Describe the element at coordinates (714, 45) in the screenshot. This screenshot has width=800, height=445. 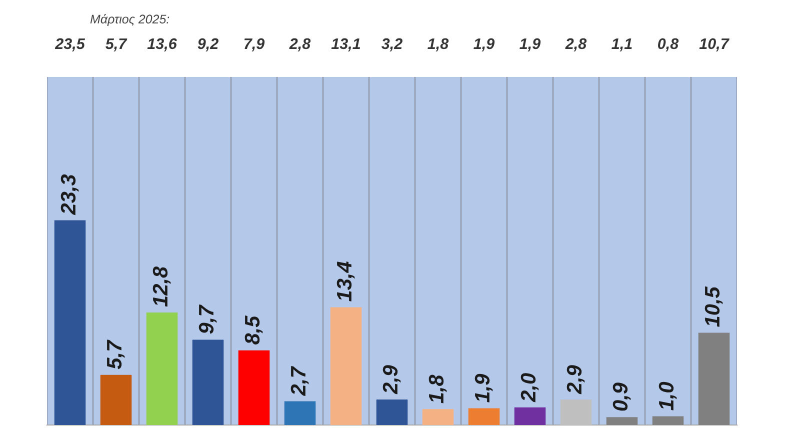
I see `text: 10,7` at that location.